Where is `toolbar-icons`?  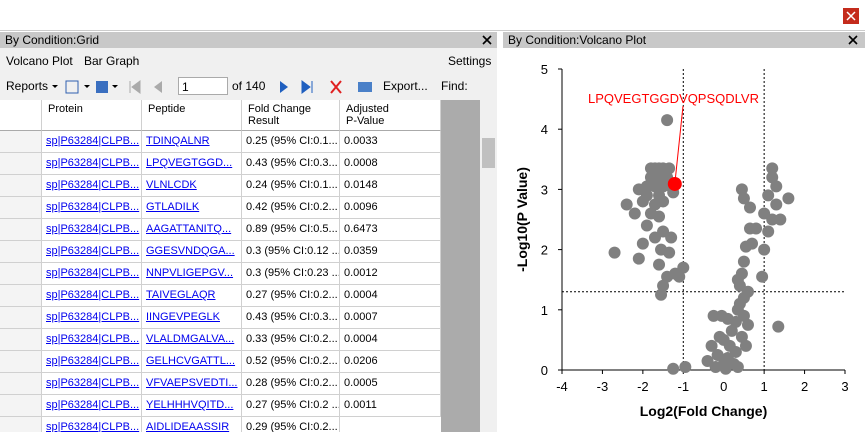
toolbar-icons is located at coordinates (107, 87).